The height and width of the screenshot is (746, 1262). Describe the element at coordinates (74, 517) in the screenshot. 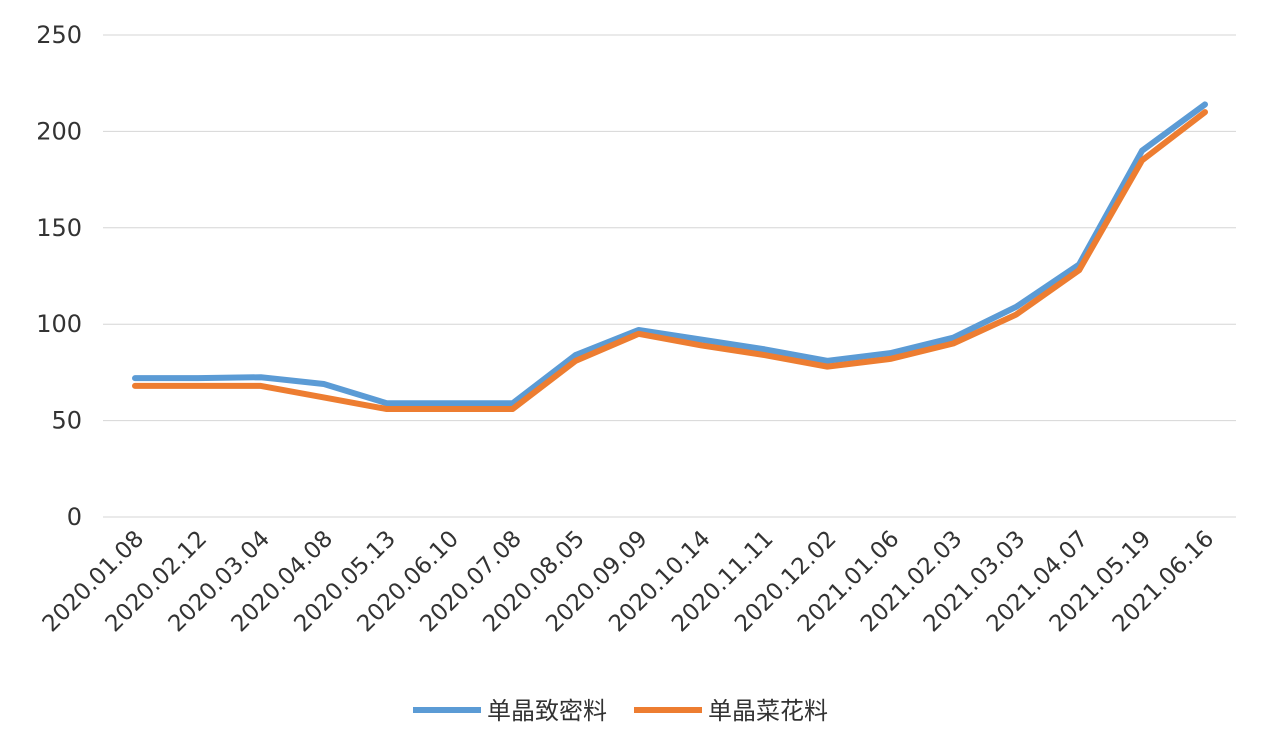

I see `y-tick-label: 0` at that location.